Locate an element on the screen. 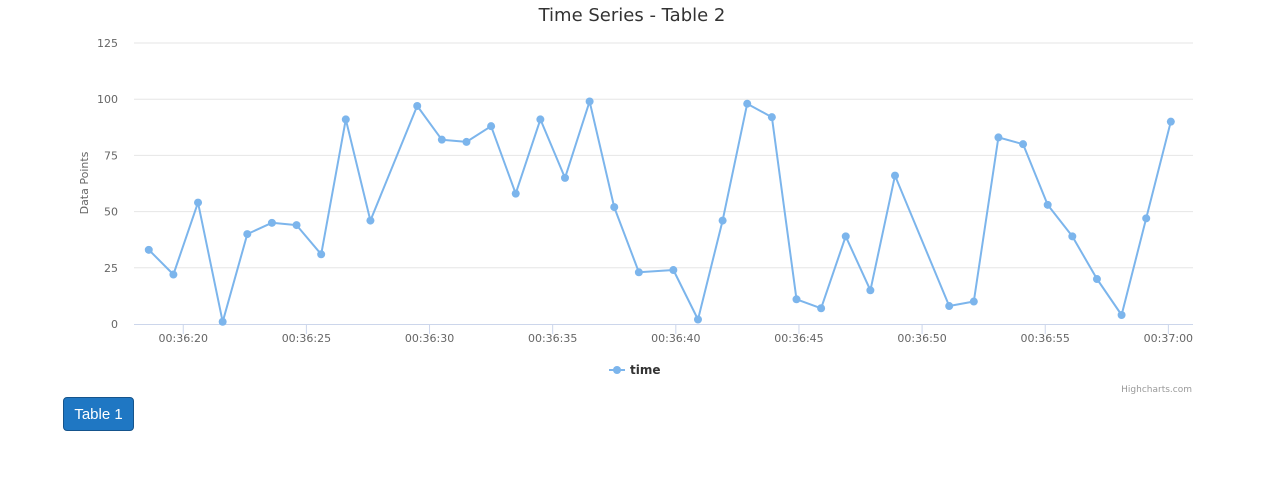 This screenshot has width=1287, height=498. x-tick-label: 00:36:50 is located at coordinates (921, 338).